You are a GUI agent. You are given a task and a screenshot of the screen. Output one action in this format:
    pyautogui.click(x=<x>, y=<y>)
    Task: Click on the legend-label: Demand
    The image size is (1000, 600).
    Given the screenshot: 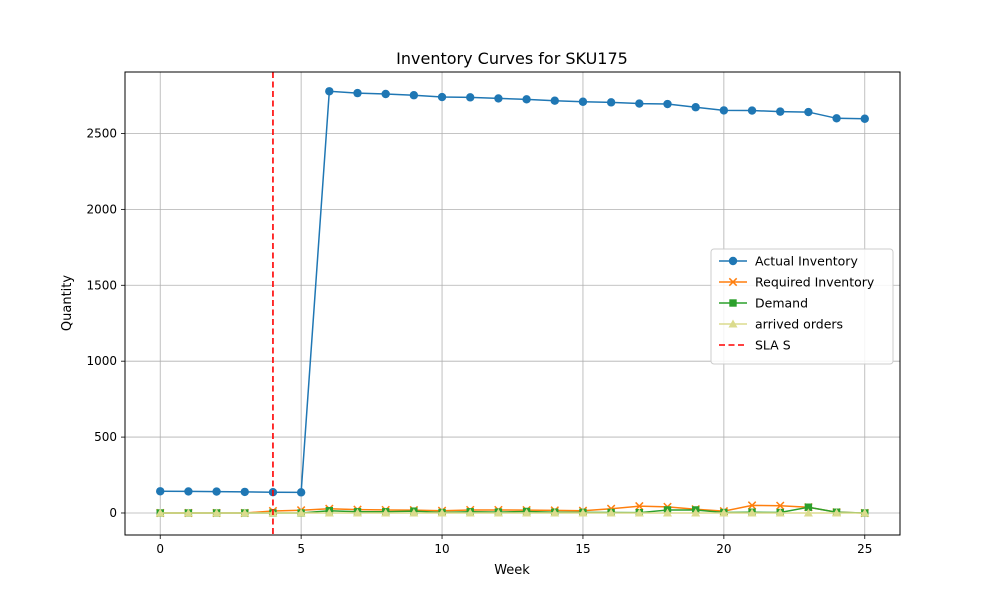 What is the action you would take?
    pyautogui.click(x=781, y=303)
    